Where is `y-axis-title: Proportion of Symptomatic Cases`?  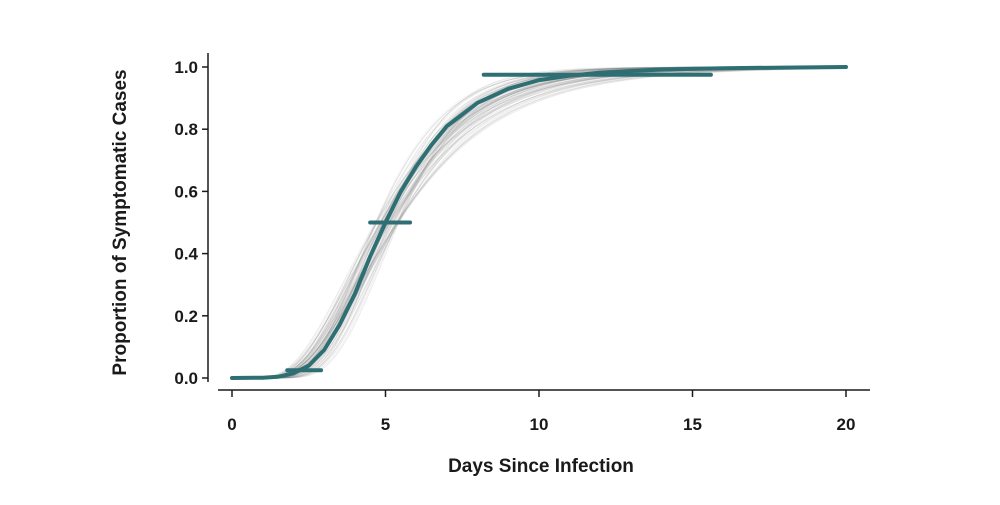
y-axis-title: Proportion of Symptomatic Cases is located at coordinates (120, 222).